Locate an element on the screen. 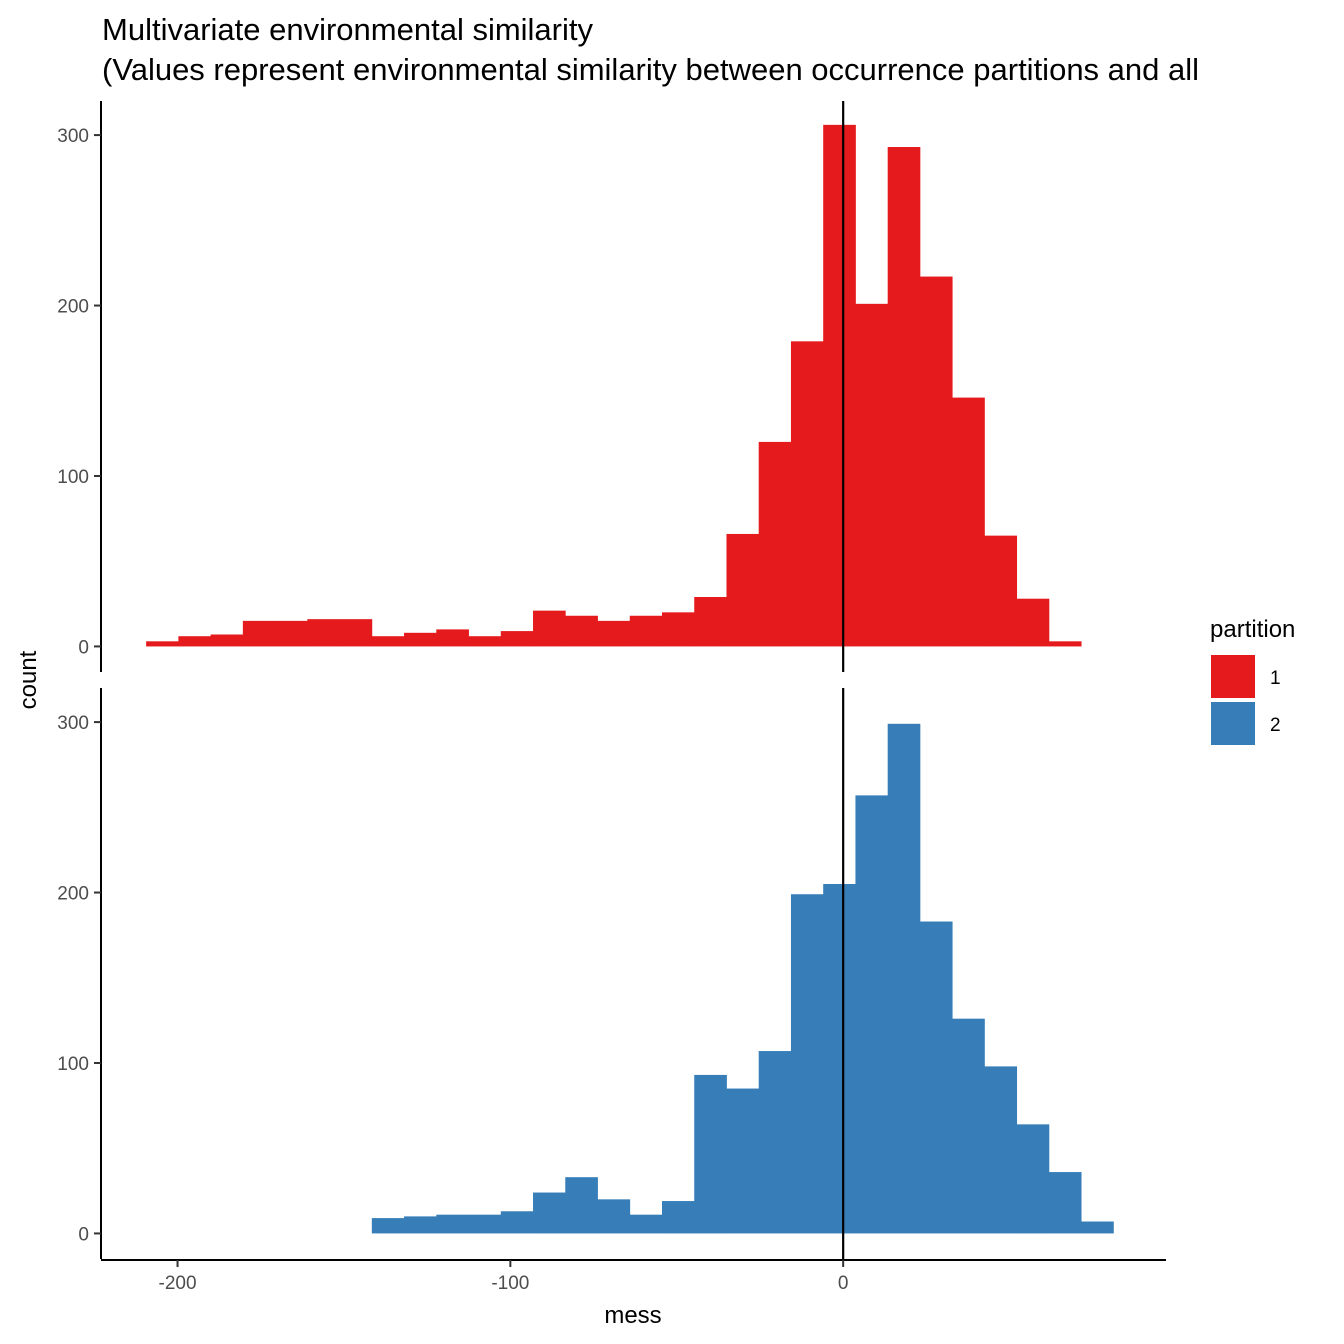 The width and height of the screenshot is (1344, 1344). y-tick-label-panel-1: 0 is located at coordinates (83, 647).